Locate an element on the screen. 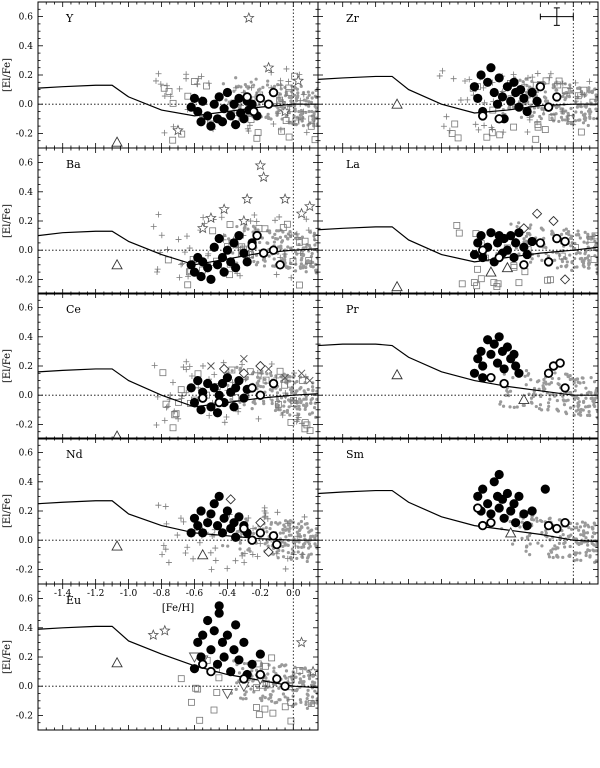  y-tick-label: 0.0 is located at coordinates (26, 251).